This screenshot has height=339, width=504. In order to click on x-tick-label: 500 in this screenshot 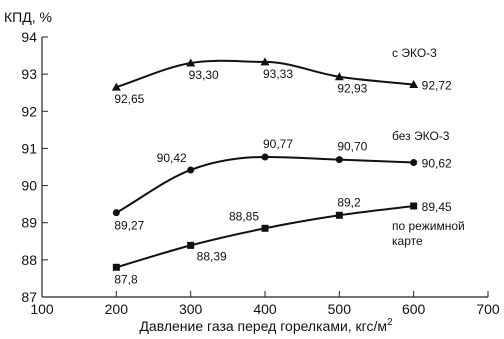, I will do `click(340, 309)`.